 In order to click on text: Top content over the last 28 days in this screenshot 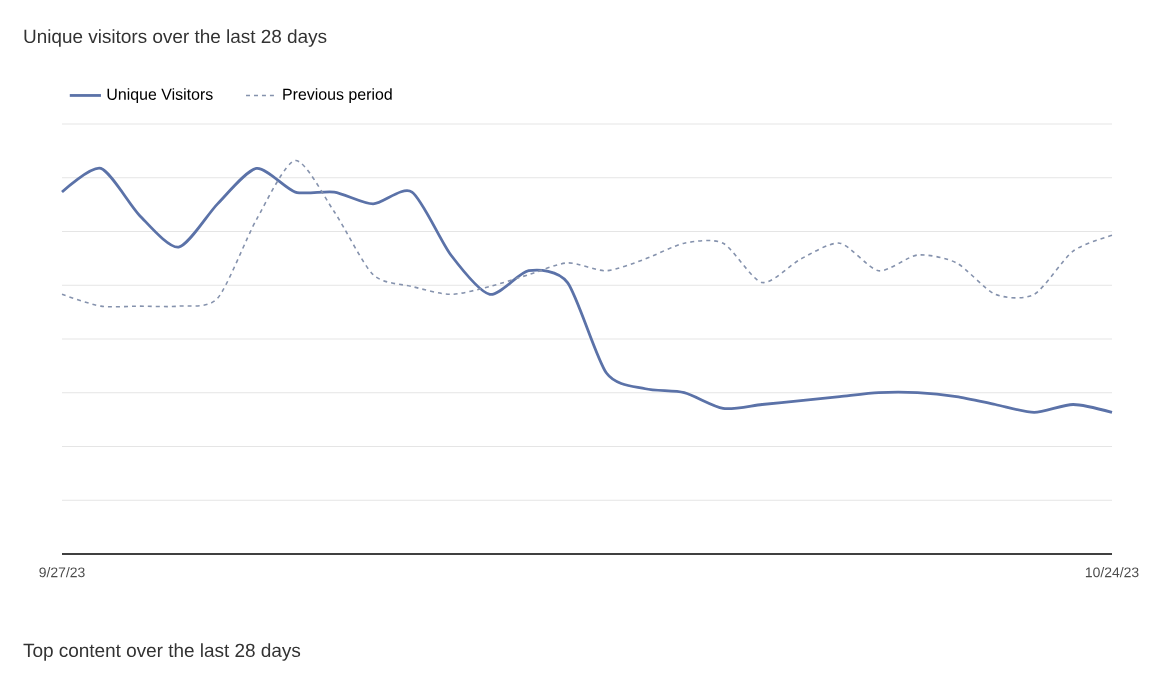, I will do `click(162, 652)`.